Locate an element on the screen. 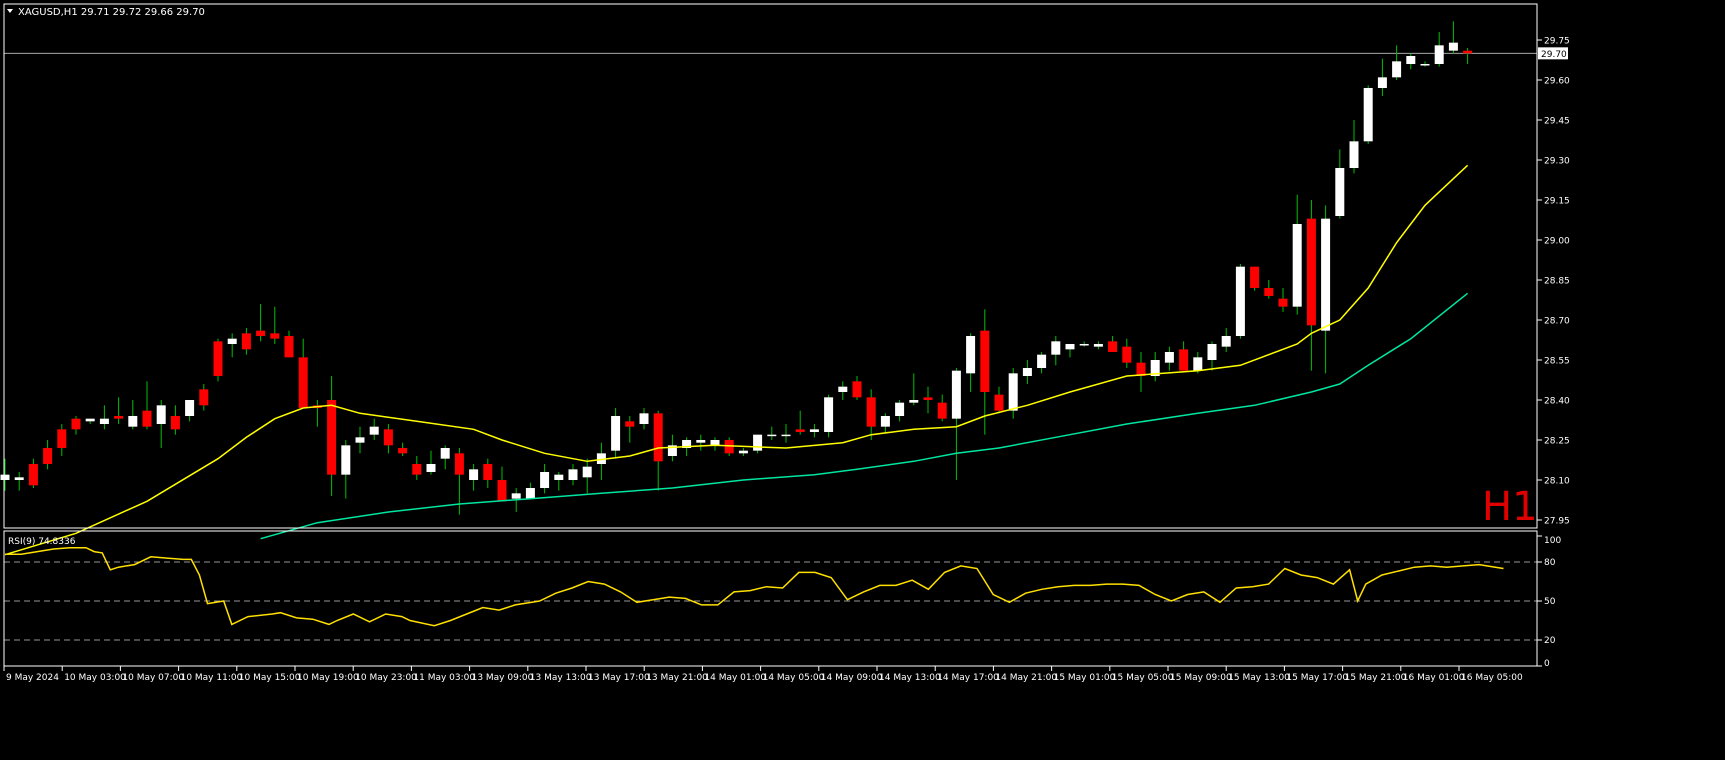 The width and height of the screenshot is (1725, 760). time-tick-label: 10 May 19:00 is located at coordinates (328, 678).